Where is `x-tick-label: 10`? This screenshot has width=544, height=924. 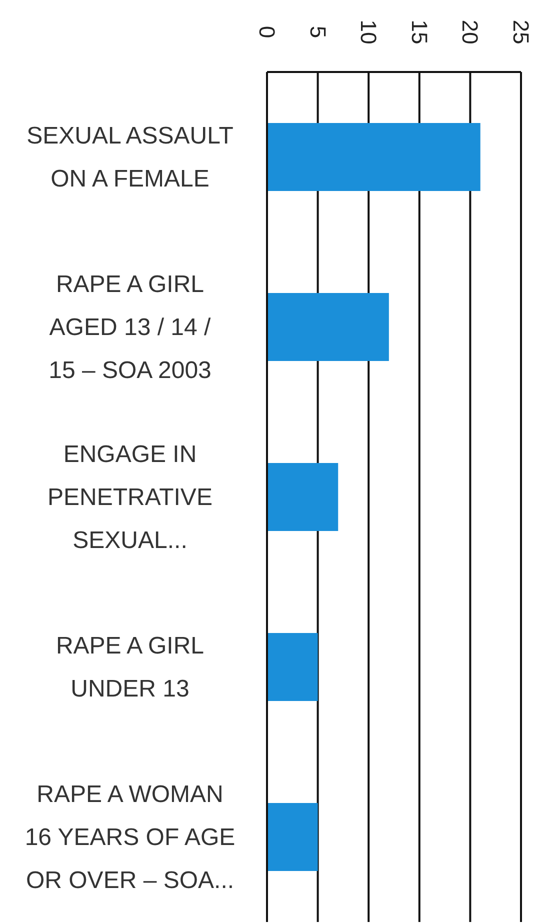 x-tick-label: 10 is located at coordinates (369, 32).